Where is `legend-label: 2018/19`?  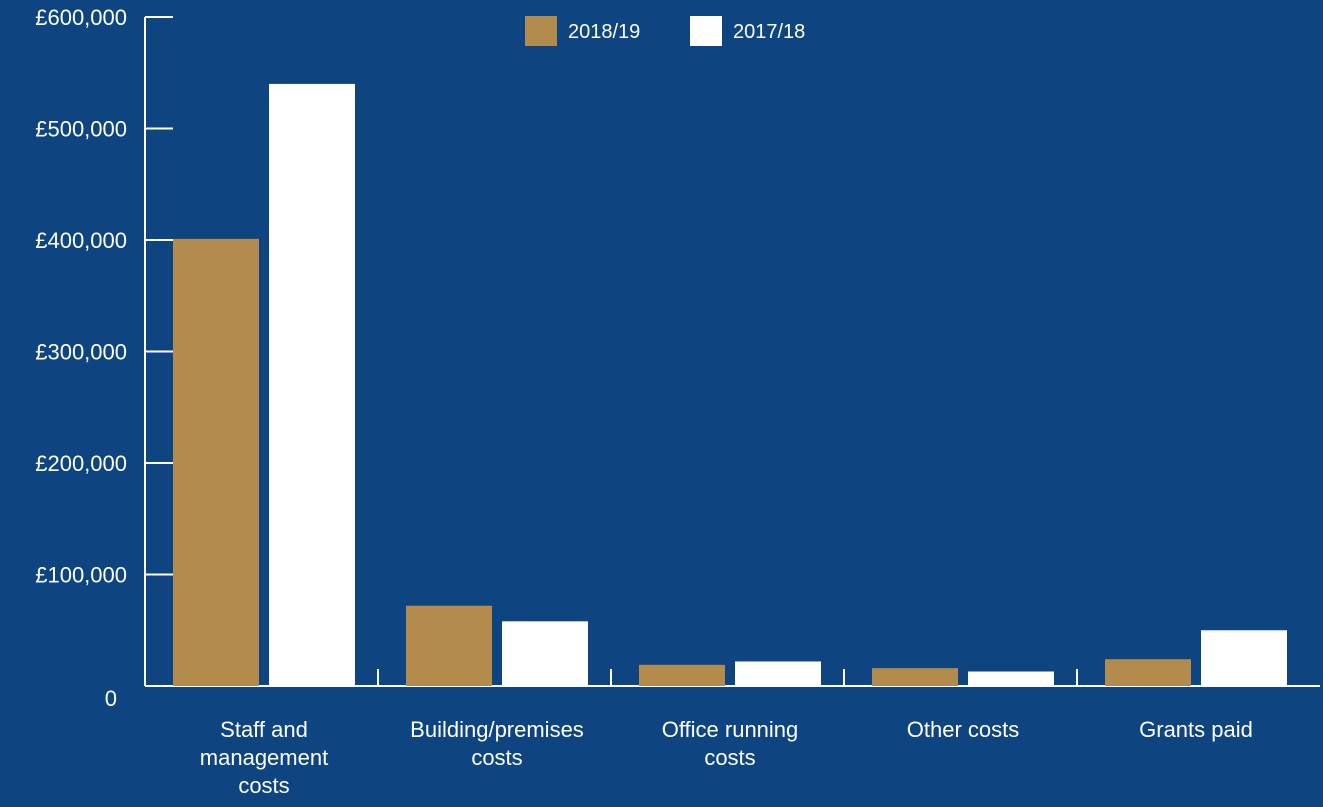
legend-label: 2018/19 is located at coordinates (604, 32).